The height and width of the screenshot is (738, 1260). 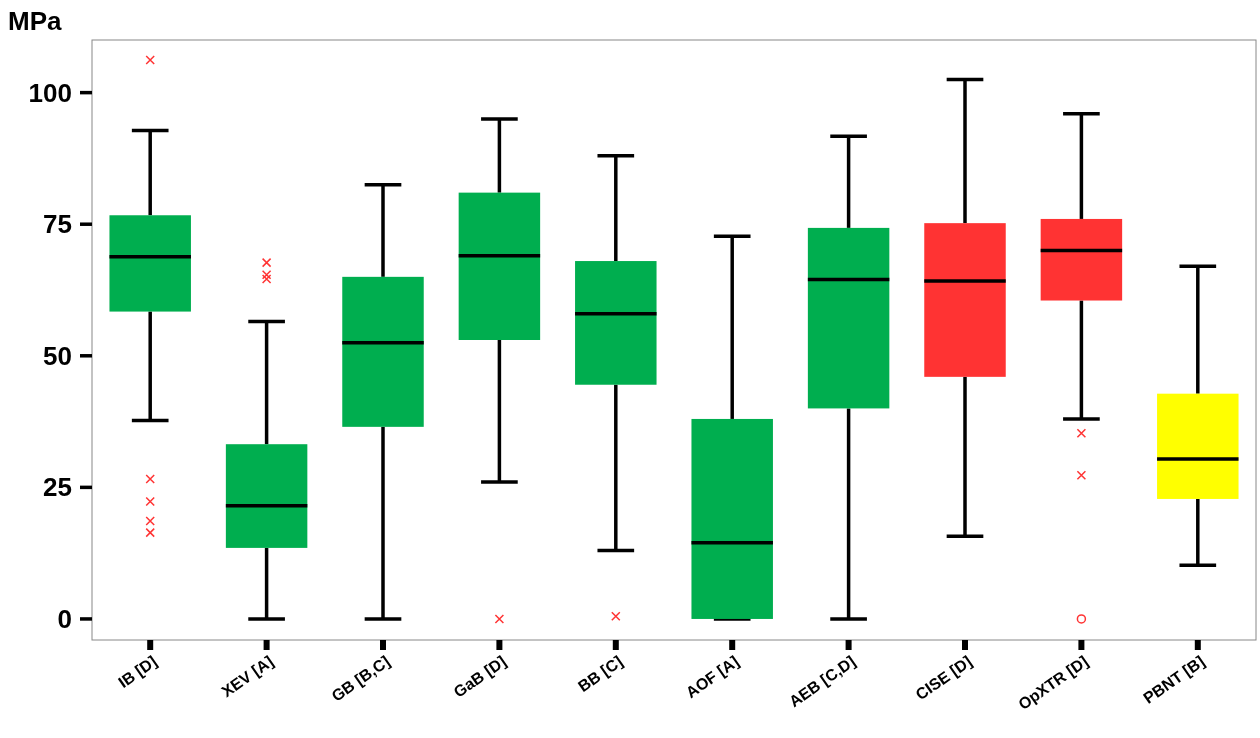 What do you see at coordinates (137, 671) in the screenshot?
I see `x-tick-label: IB [D]` at bounding box center [137, 671].